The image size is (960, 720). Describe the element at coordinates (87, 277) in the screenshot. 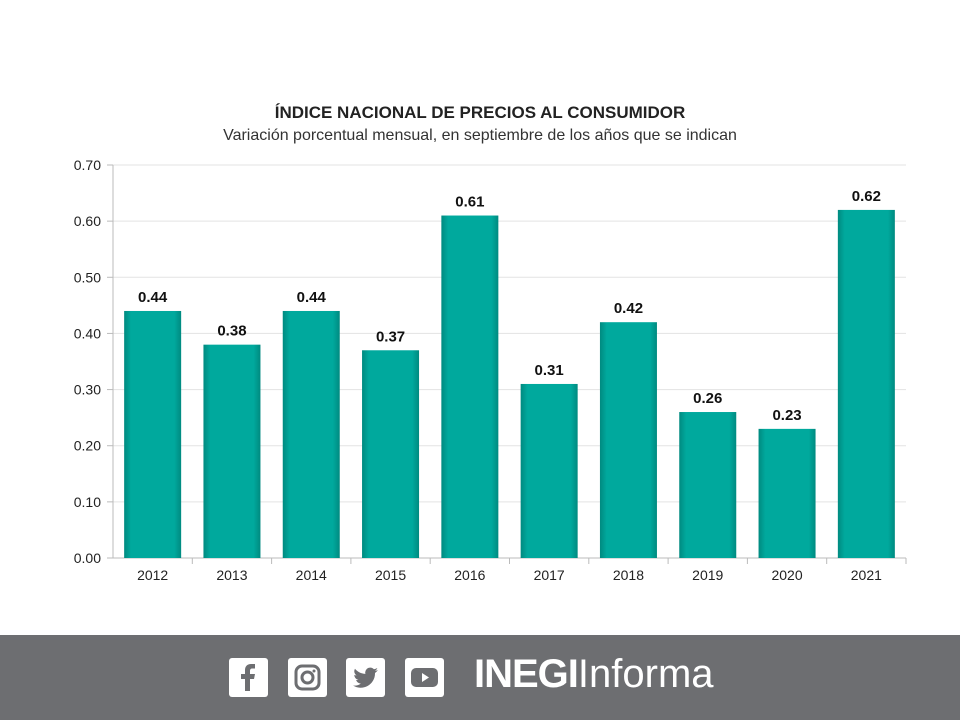

I see `y-tick-label: 0.50` at that location.